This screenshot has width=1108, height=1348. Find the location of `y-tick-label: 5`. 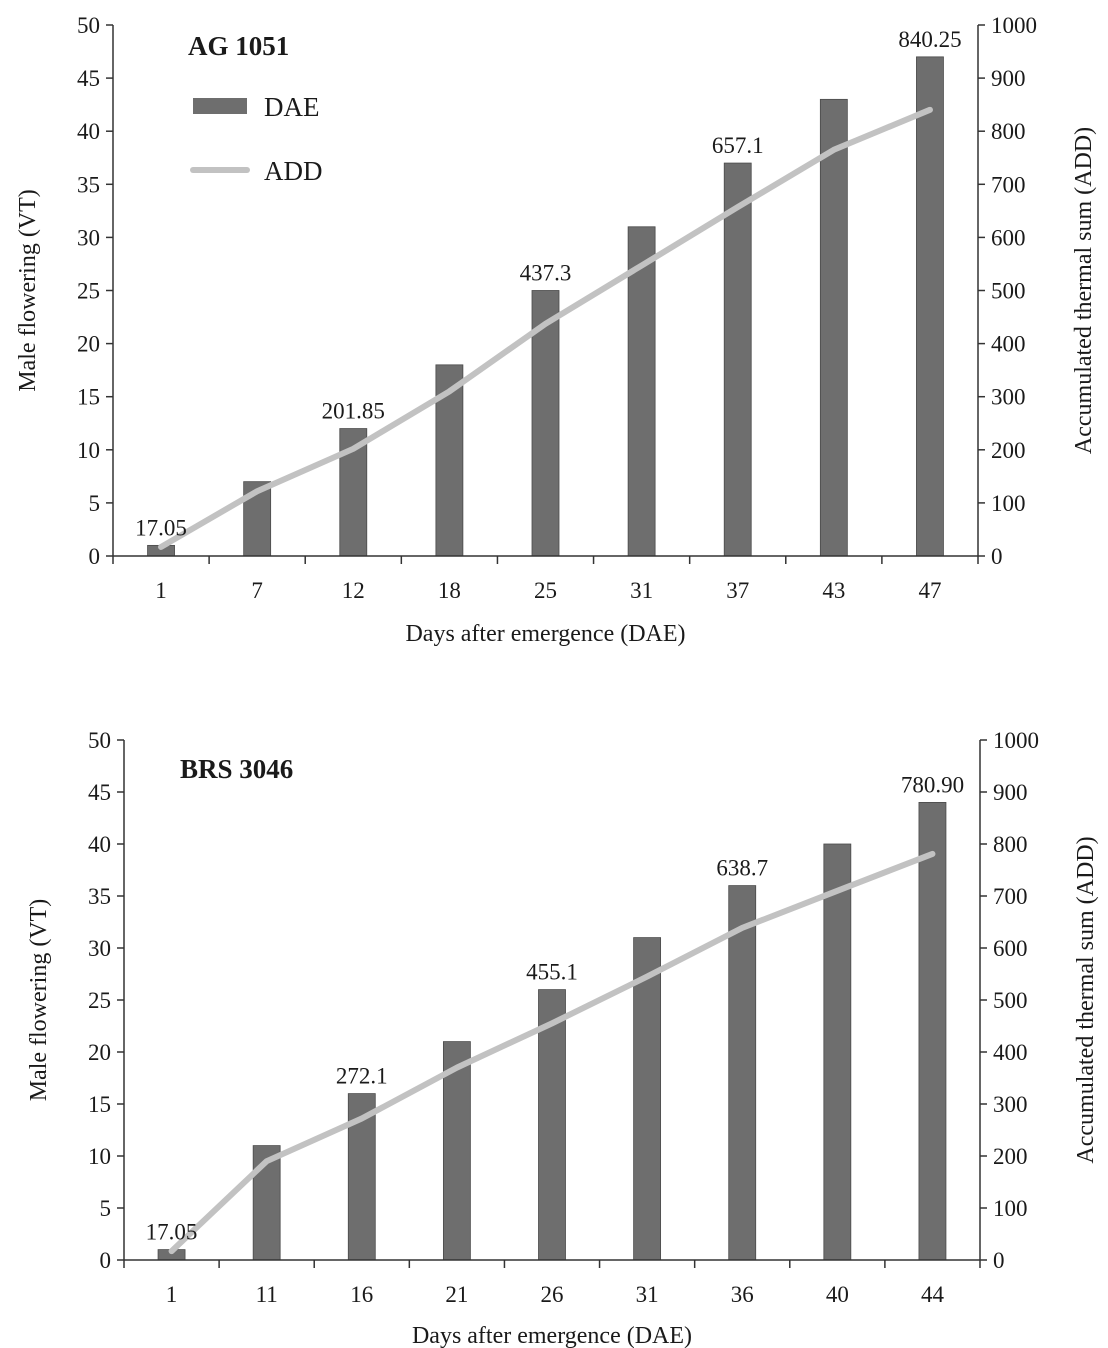

y-tick-label: 5 is located at coordinates (106, 1208).